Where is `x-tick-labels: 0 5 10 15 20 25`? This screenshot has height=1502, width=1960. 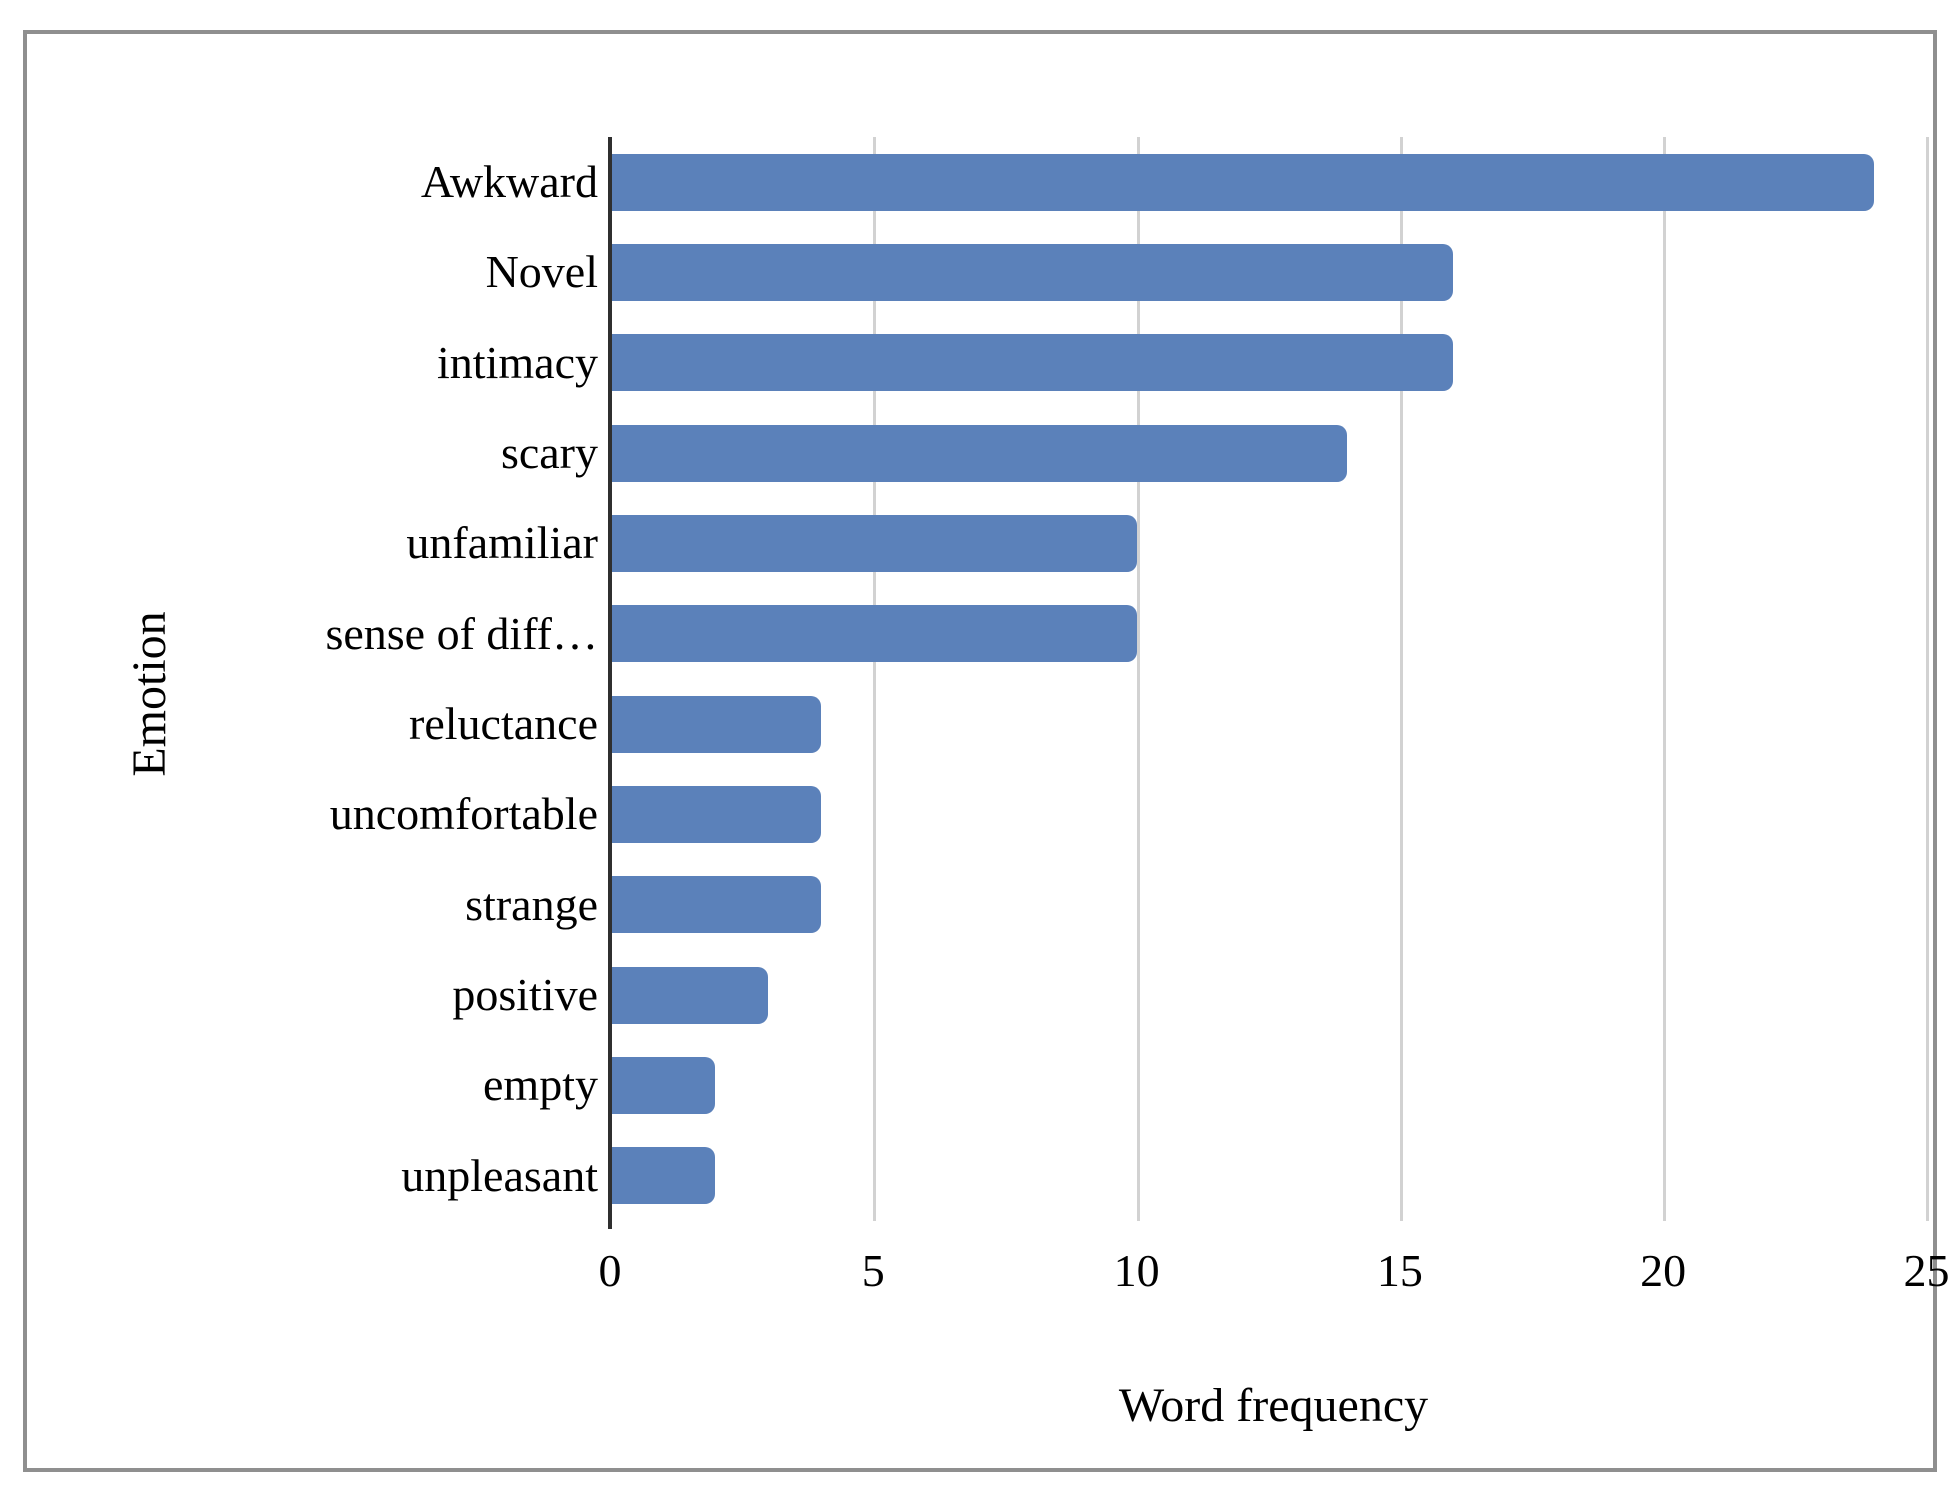 x-tick-labels: 0 5 10 15 20 25 is located at coordinates (1274, 1276).